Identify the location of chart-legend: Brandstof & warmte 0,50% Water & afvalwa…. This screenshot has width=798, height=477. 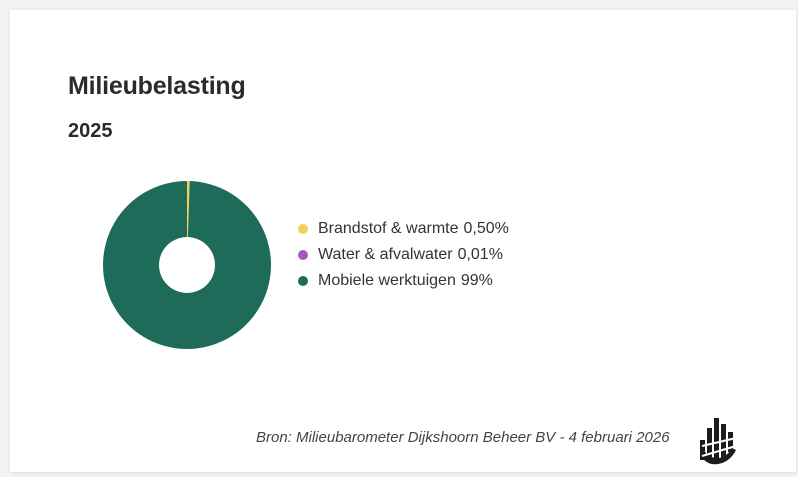
(403, 255).